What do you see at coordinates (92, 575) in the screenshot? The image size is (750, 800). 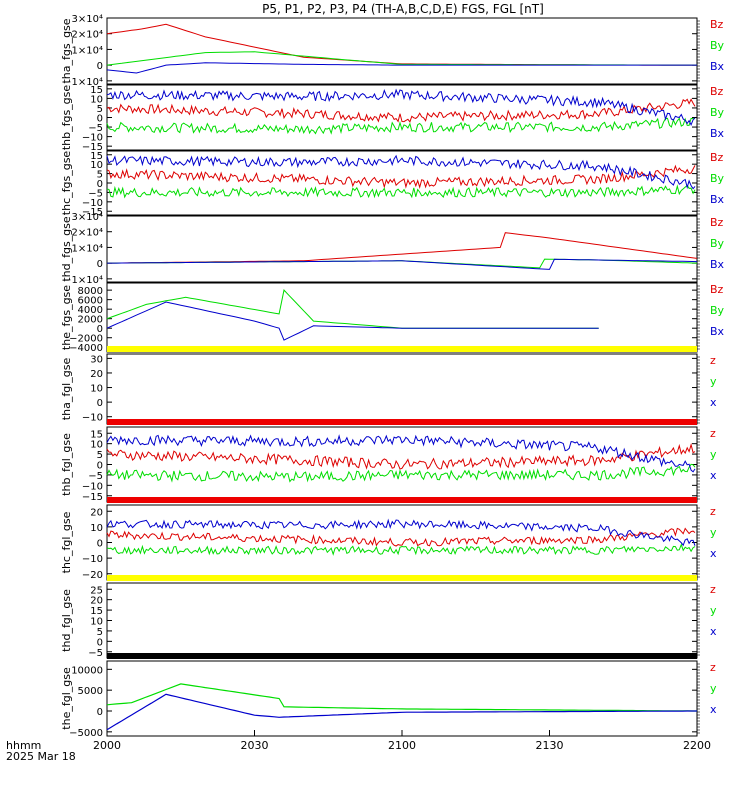 I see `y-tick-label: −20` at bounding box center [92, 575].